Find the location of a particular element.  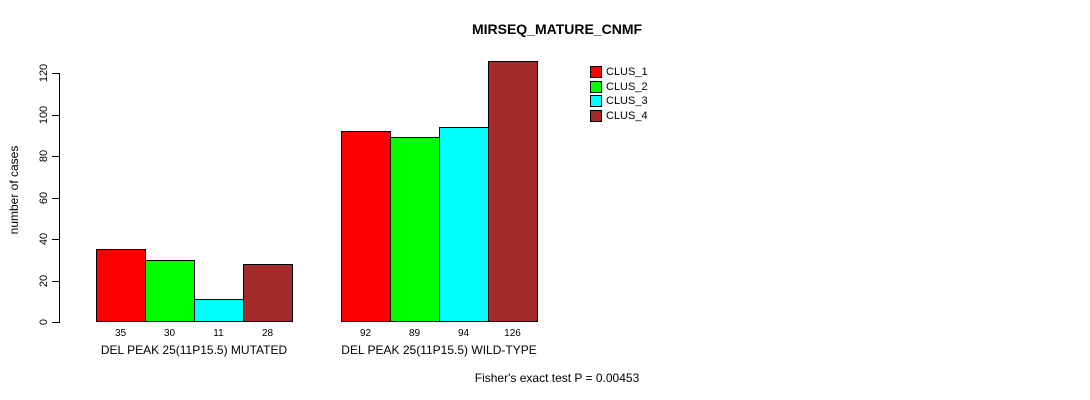

bar-value-label: 30 is located at coordinates (169, 333).